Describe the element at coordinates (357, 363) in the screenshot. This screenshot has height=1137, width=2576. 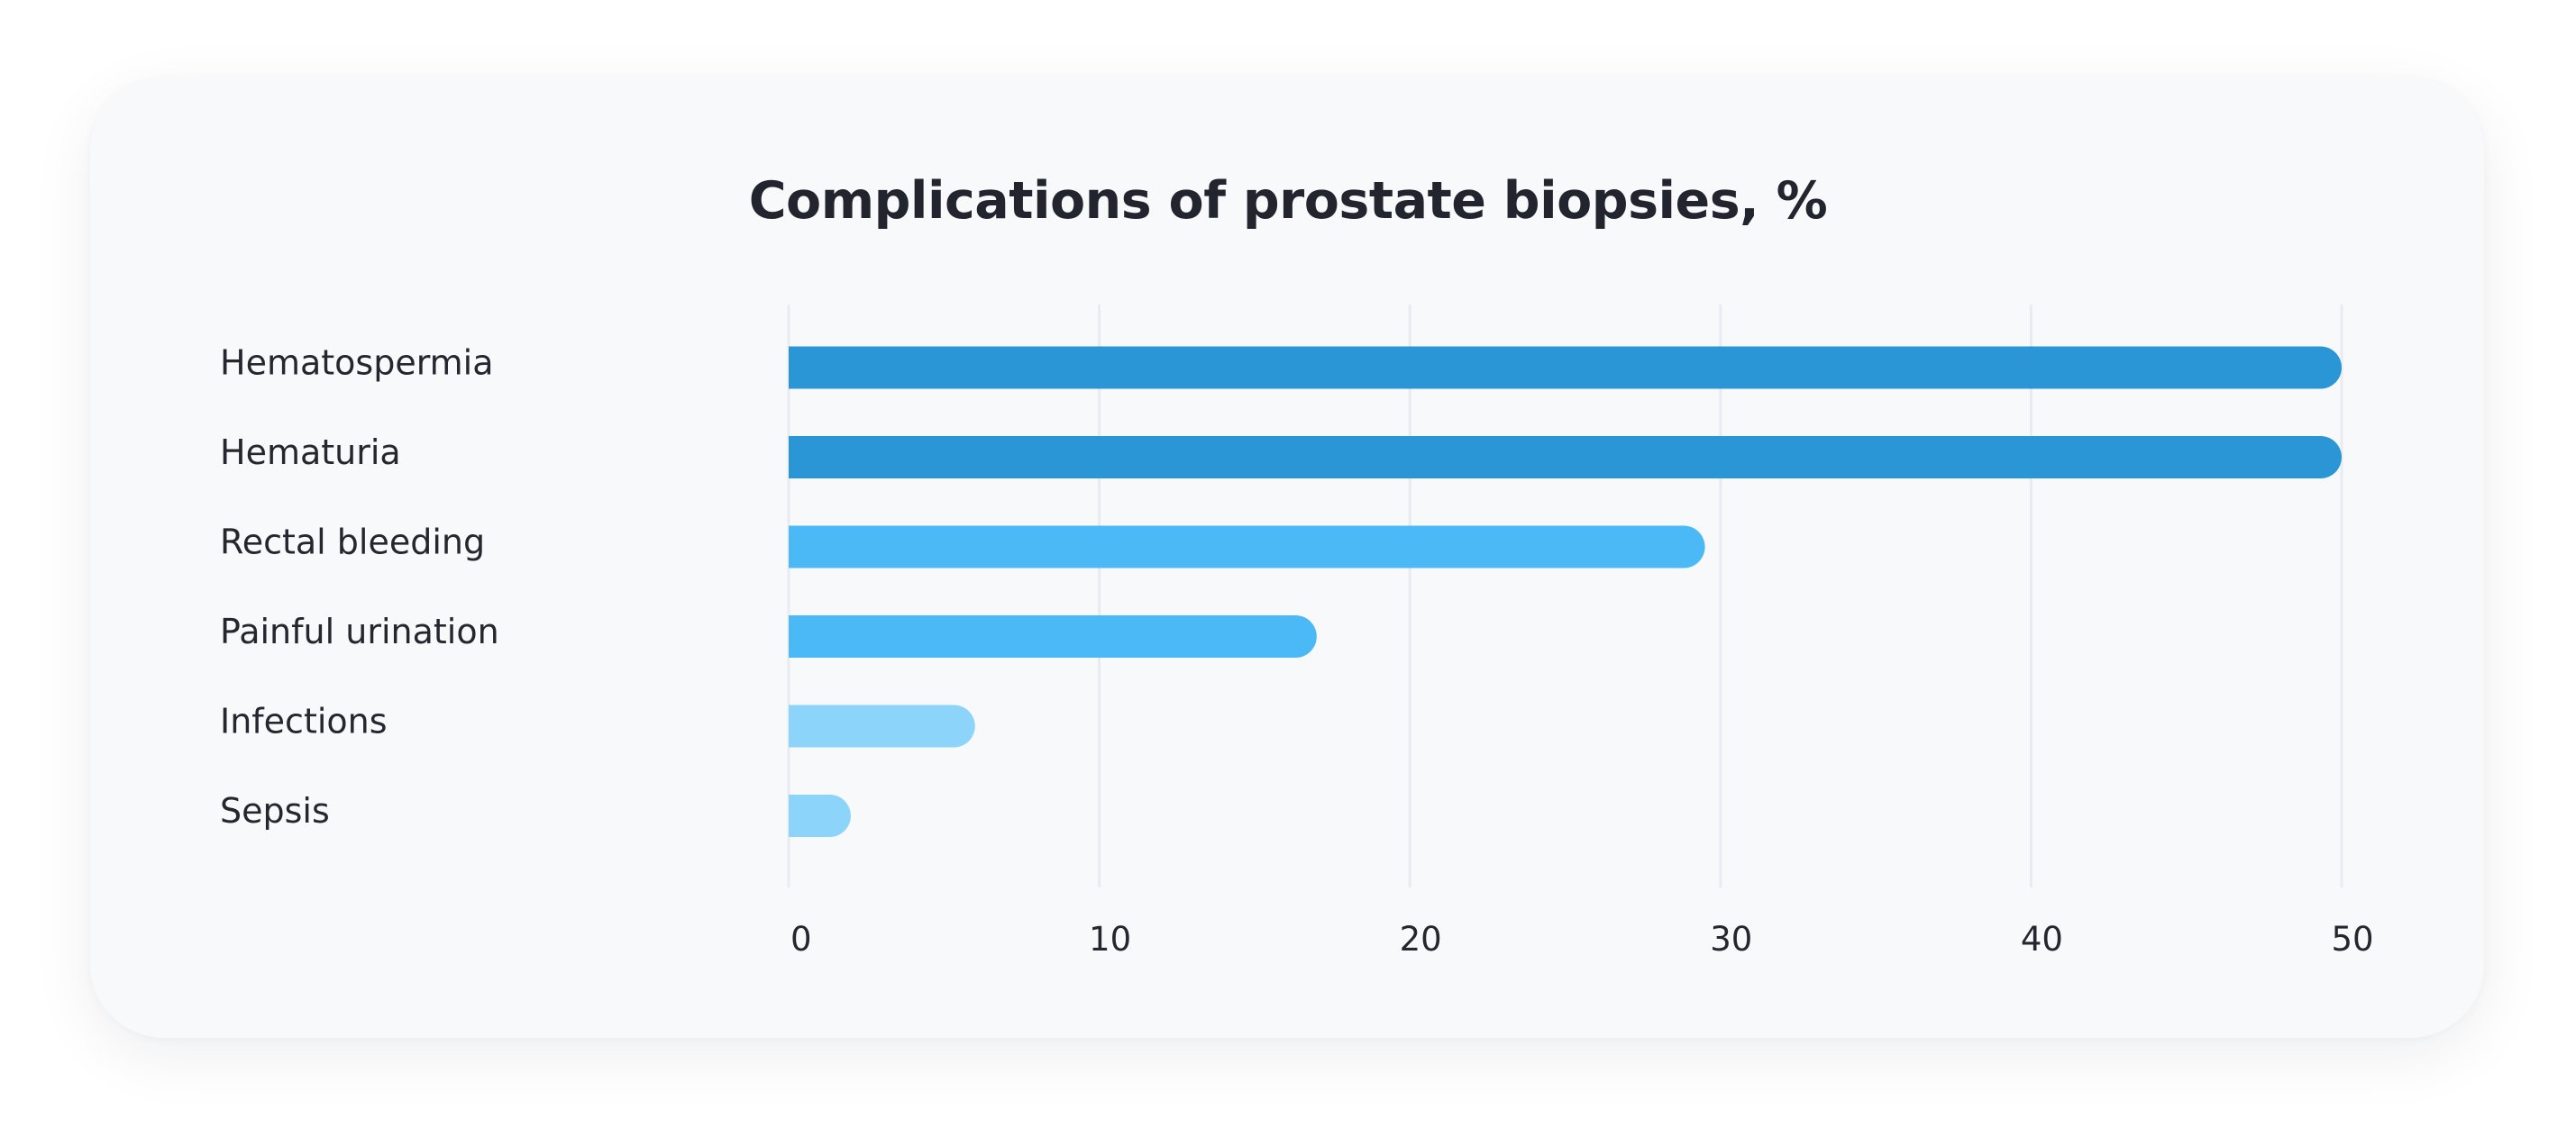
I see `category-label: Hematospermia` at that location.